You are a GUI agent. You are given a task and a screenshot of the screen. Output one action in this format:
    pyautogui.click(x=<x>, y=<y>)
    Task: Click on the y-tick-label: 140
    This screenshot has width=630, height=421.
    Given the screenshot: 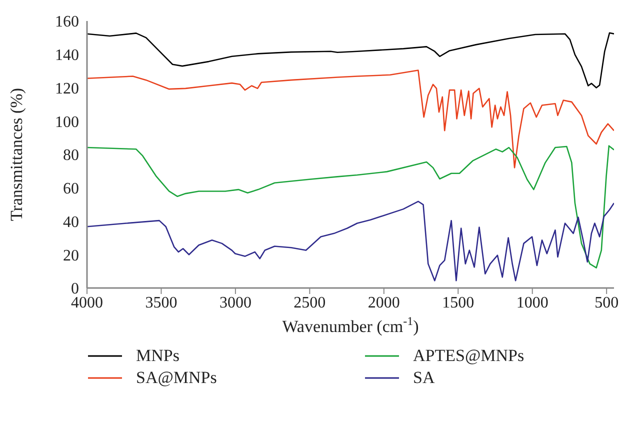 What is the action you would take?
    pyautogui.click(x=67, y=55)
    